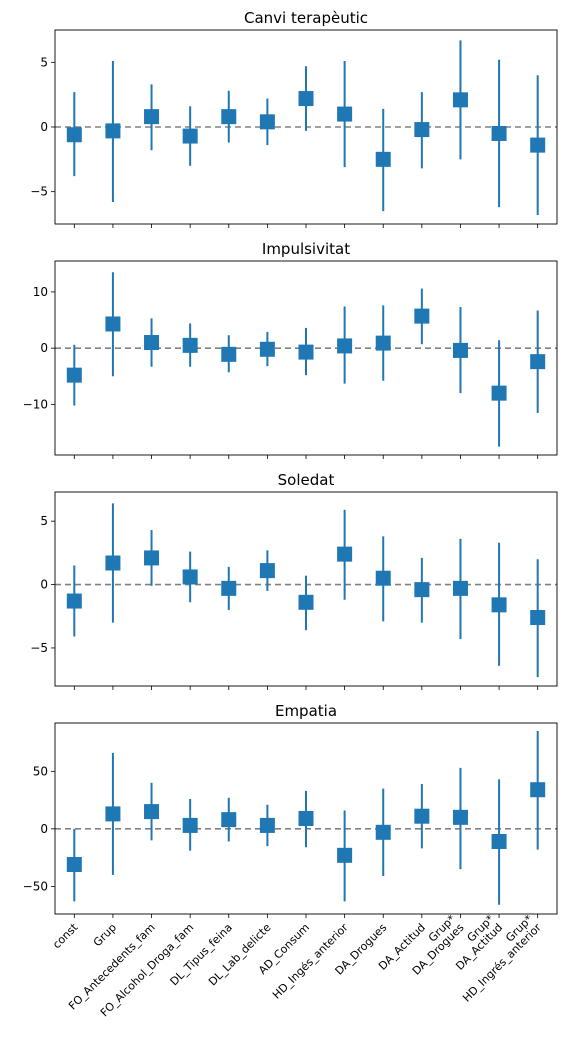 This screenshot has height=1051, width=567. I want to click on y-tick-label: 50, so click(40, 771).